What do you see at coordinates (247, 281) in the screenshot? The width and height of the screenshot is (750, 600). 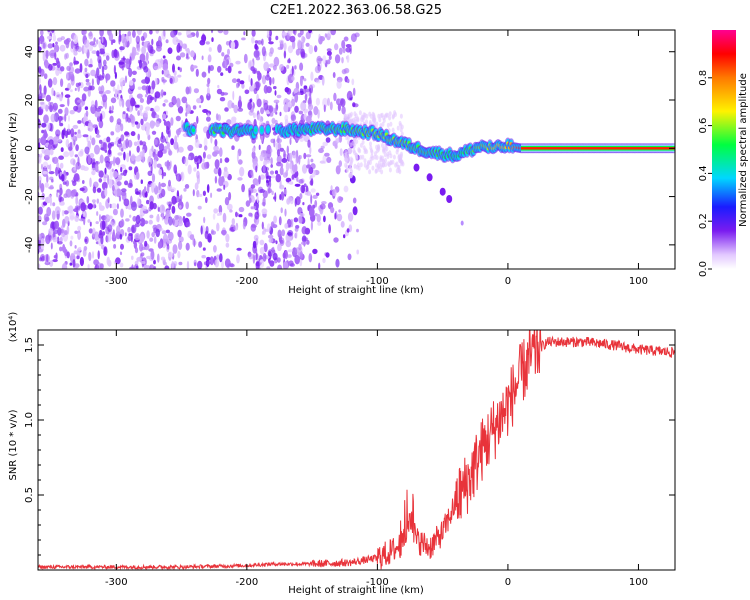 I see `x-tick-label: -200` at bounding box center [247, 281].